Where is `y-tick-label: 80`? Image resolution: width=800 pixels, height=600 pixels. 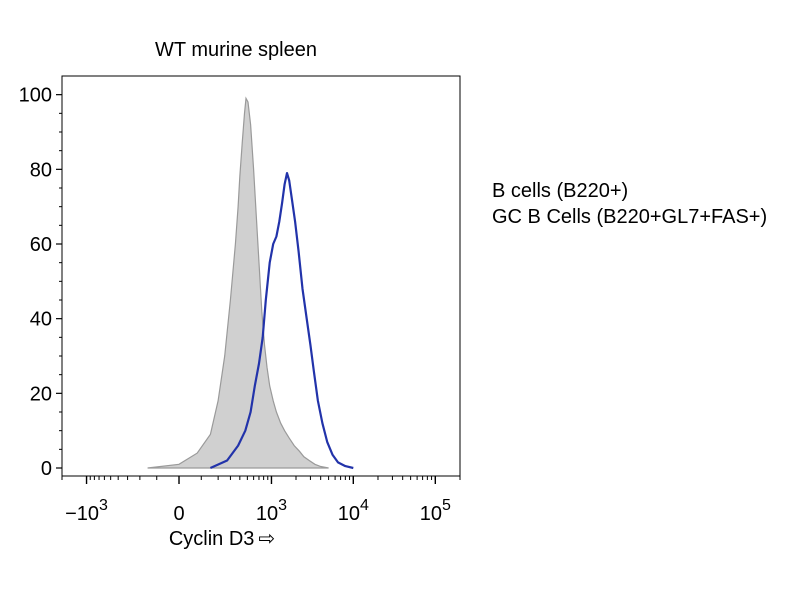
y-tick-label: 80 is located at coordinates (41, 170).